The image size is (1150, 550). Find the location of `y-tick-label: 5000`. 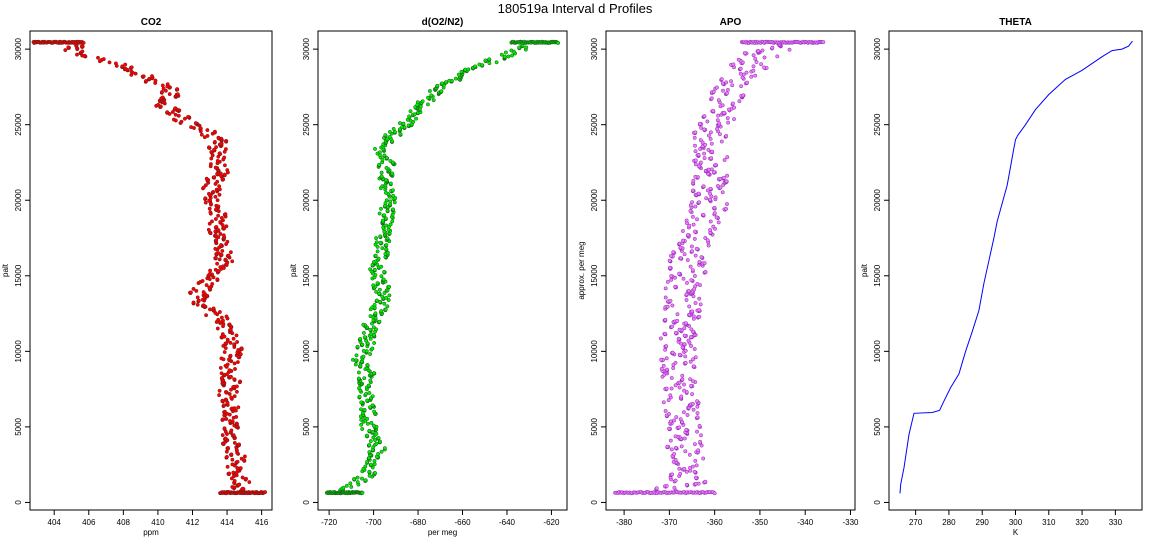

y-tick-label: 5000 is located at coordinates (18, 426).